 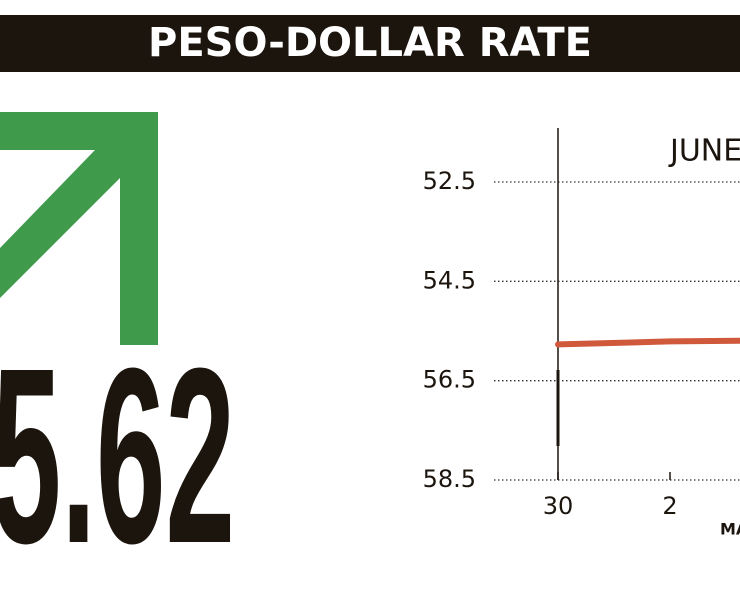 What do you see at coordinates (558, 506) in the screenshot?
I see `x-tick-label: 30` at bounding box center [558, 506].